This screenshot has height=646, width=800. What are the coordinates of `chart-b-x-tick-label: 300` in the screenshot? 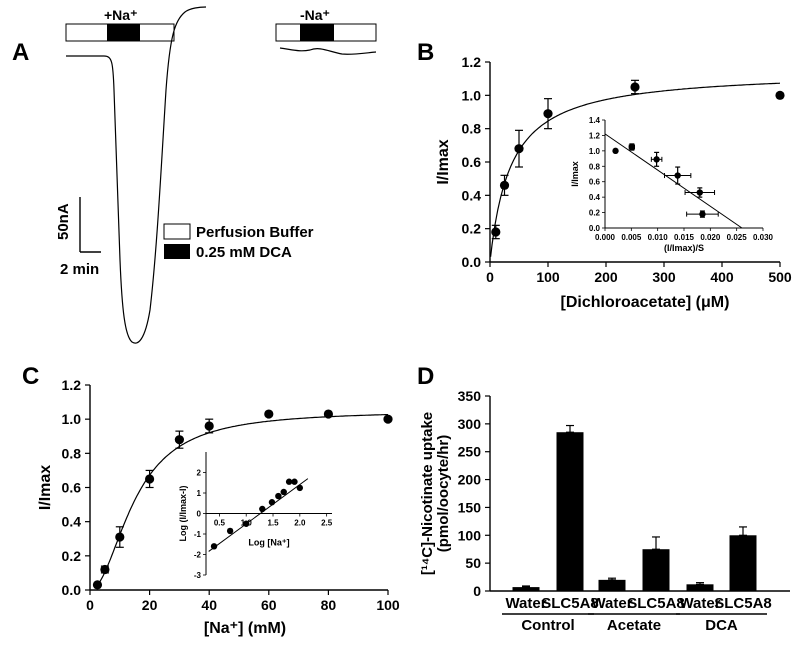 It's located at (664, 277).